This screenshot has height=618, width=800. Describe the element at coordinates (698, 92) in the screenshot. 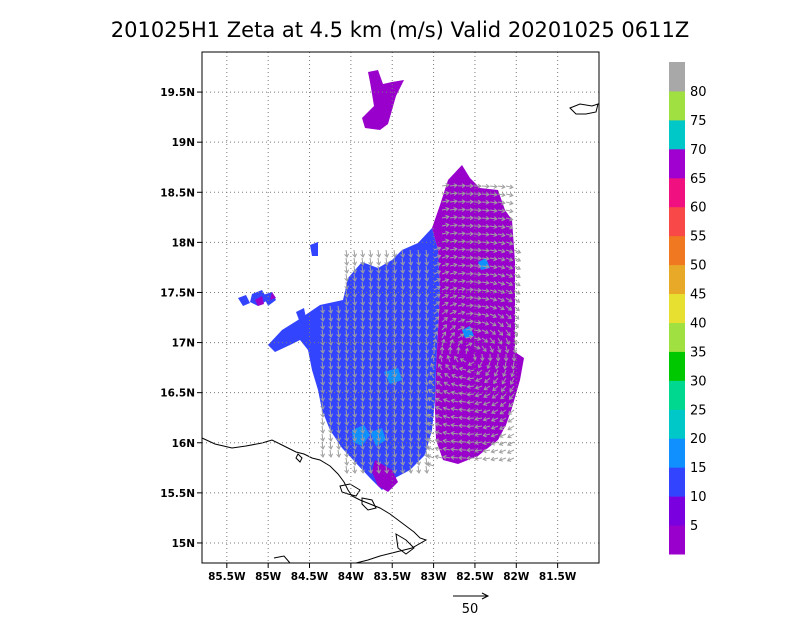

I see `colorbar-label: 80` at that location.